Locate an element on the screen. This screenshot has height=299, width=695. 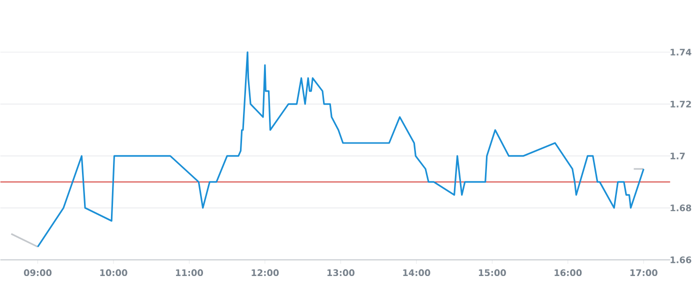
y-tick-label: 1.66 is located at coordinates (681, 260).